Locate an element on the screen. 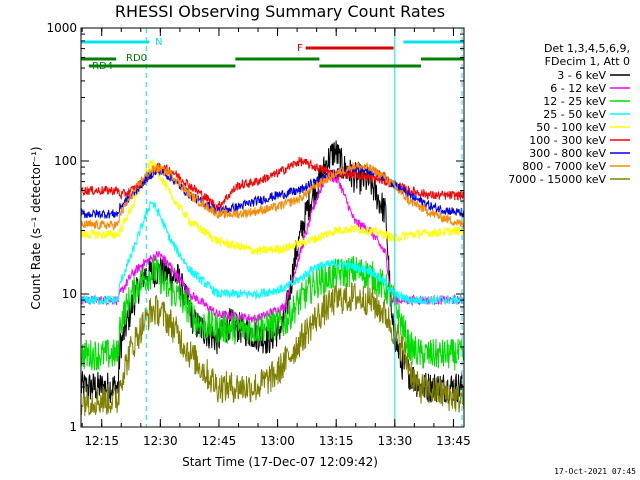 Image resolution: width=640 pixels, height=480 pixels. y-tick-label-3: 1000 is located at coordinates (61, 28).